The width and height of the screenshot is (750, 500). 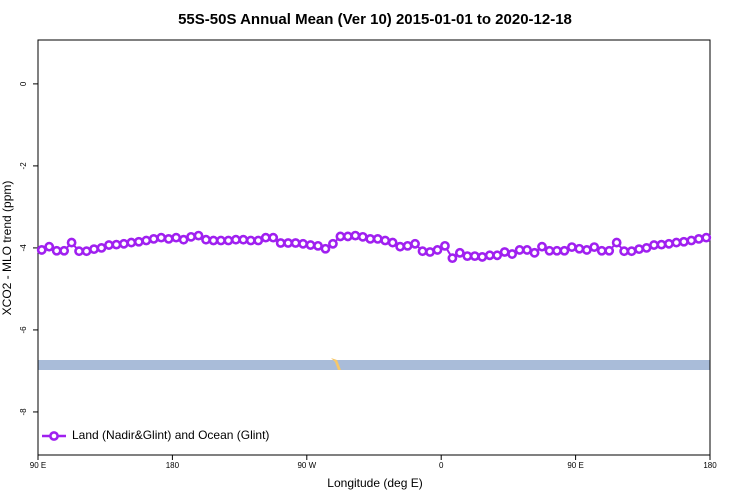 I want to click on y-tick-label: -6, so click(x=23, y=330).